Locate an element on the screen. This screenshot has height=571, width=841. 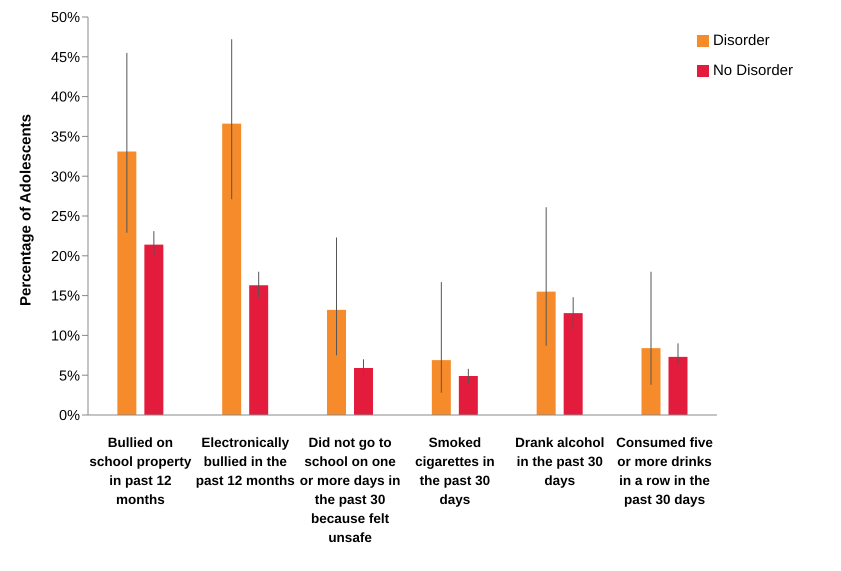
x-tick-label: Did not go to school on one or more days in the past 30 because felt unsafe is located at coordinates (350, 490).